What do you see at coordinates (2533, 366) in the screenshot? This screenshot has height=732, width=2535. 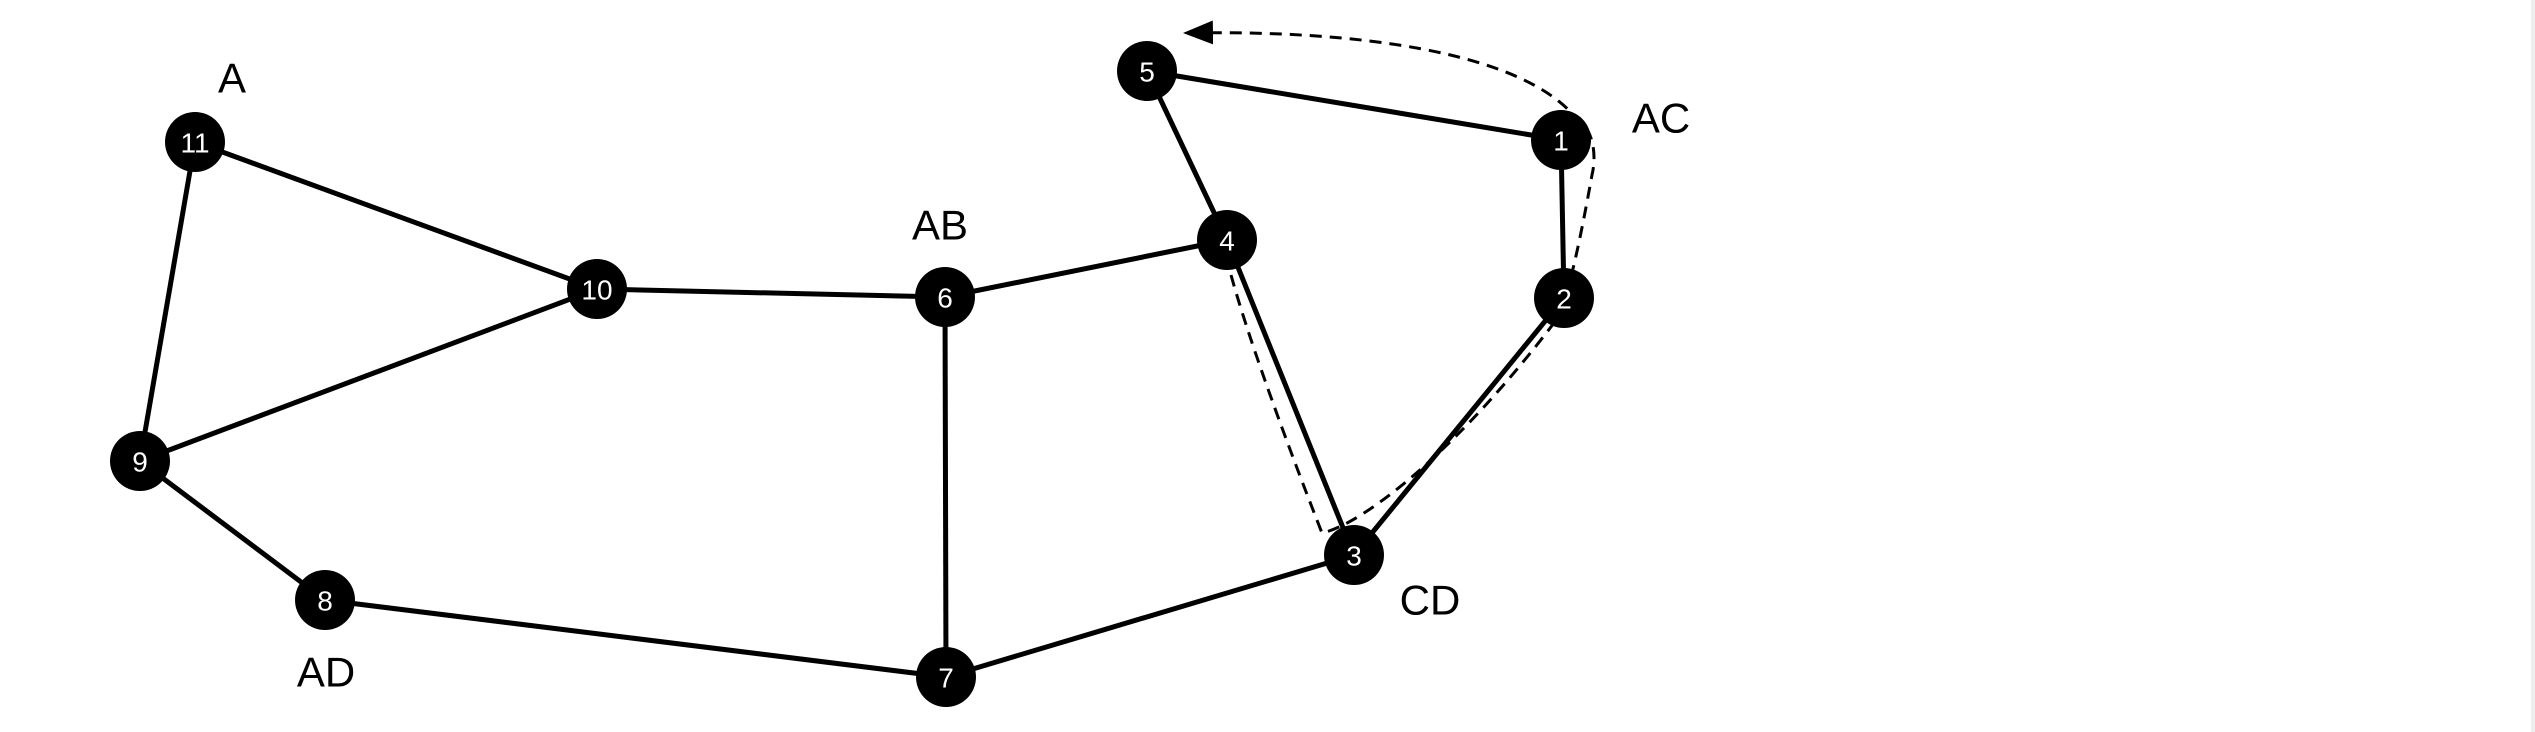 I see `page-right-border` at bounding box center [2533, 366].